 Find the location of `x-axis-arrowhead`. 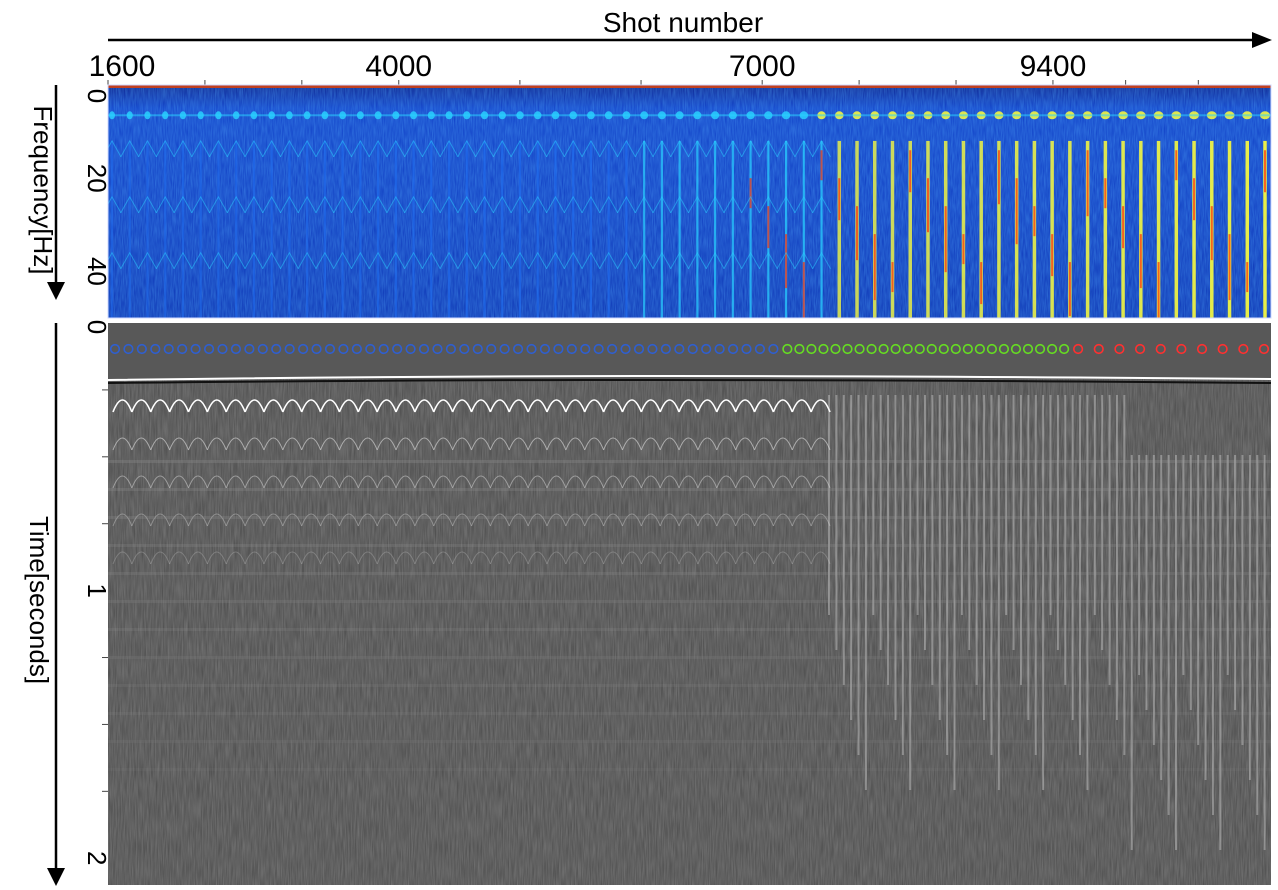

x-axis-arrowhead is located at coordinates (1262, 40).